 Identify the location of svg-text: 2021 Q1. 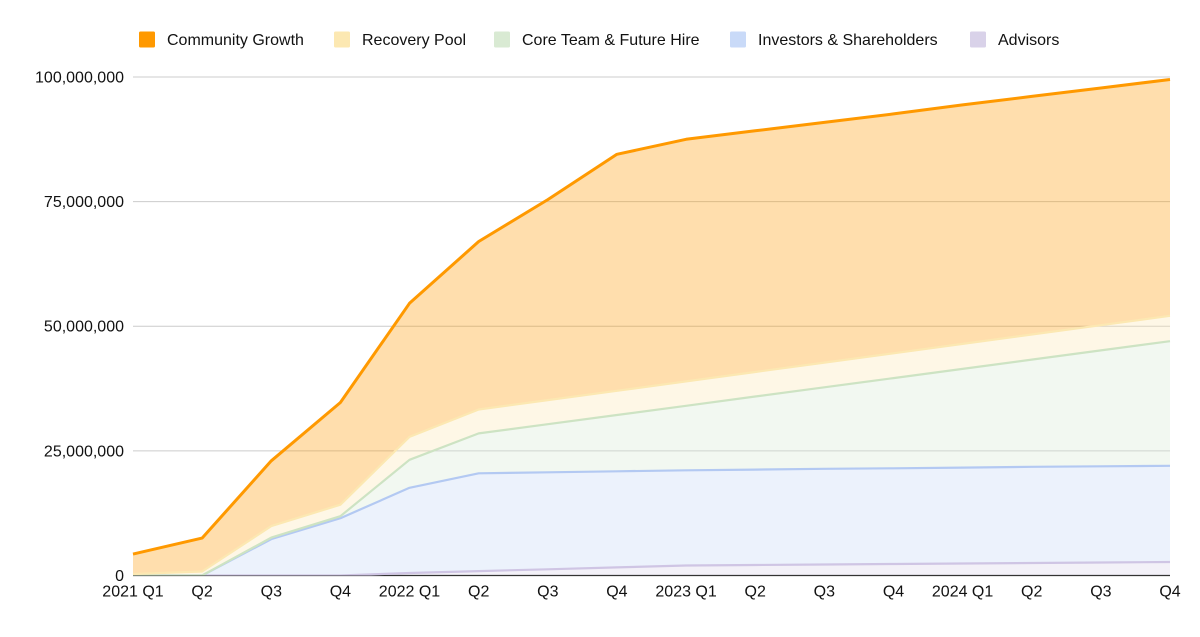
(132, 592).